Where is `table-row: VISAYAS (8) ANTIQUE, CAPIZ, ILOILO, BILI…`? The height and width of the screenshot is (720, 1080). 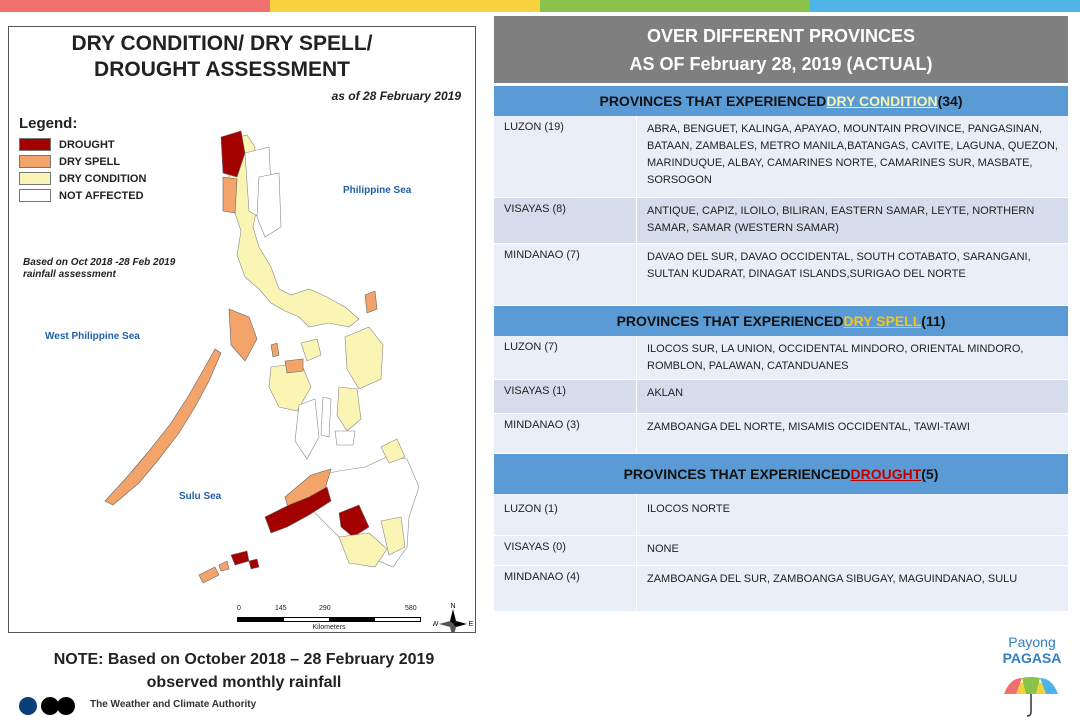 table-row: VISAYAS (8) ANTIQUE, CAPIZ, ILOILO, BILI… is located at coordinates (781, 221).